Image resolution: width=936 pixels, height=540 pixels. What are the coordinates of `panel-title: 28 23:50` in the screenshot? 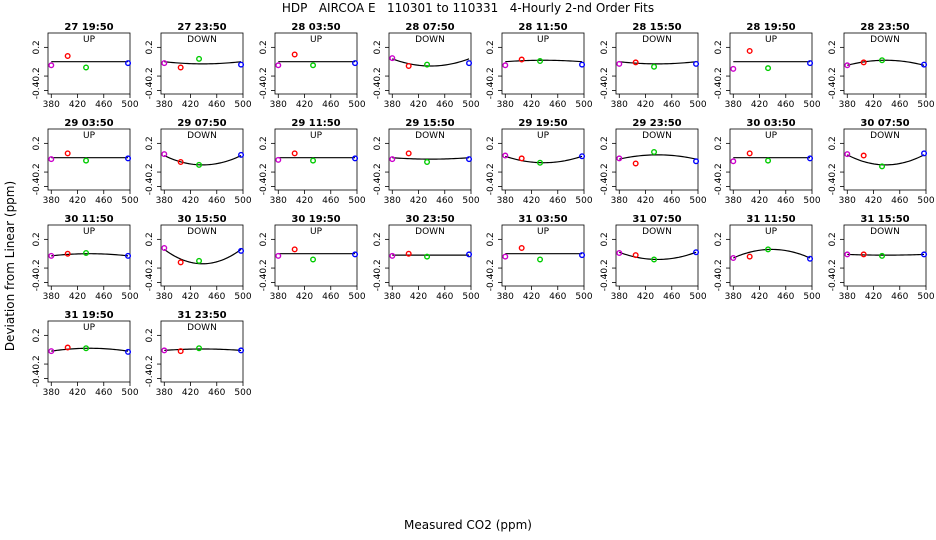 It's located at (884, 27).